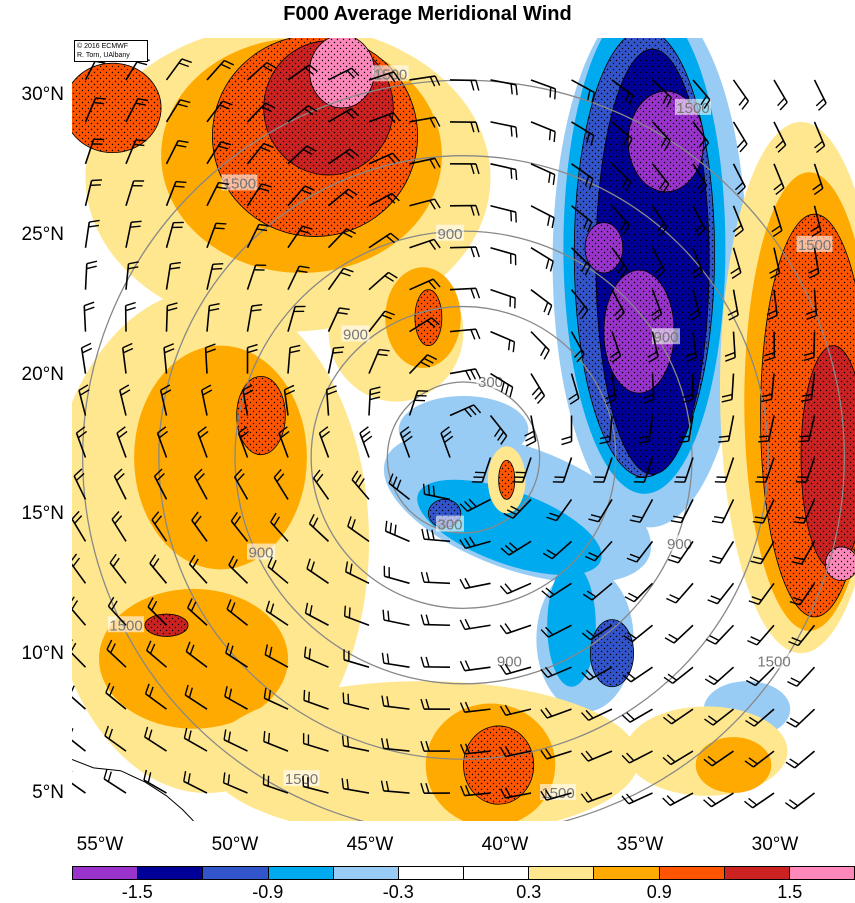 The width and height of the screenshot is (855, 903). What do you see at coordinates (32, 95) in the screenshot?
I see `lat-tick-label: 30°N` at bounding box center [32, 95].